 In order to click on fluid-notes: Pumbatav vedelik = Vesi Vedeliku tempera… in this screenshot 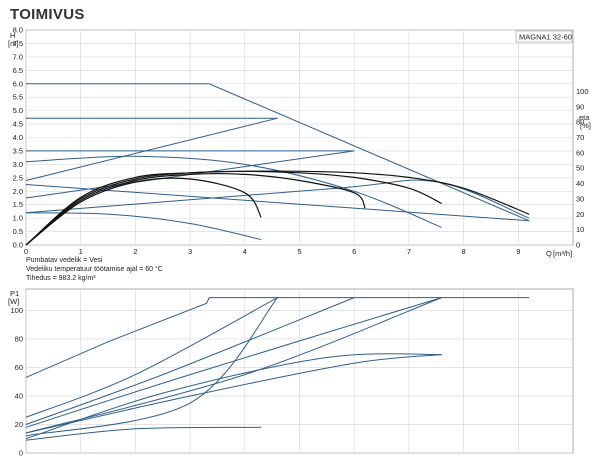, I will do `click(94, 269)`.